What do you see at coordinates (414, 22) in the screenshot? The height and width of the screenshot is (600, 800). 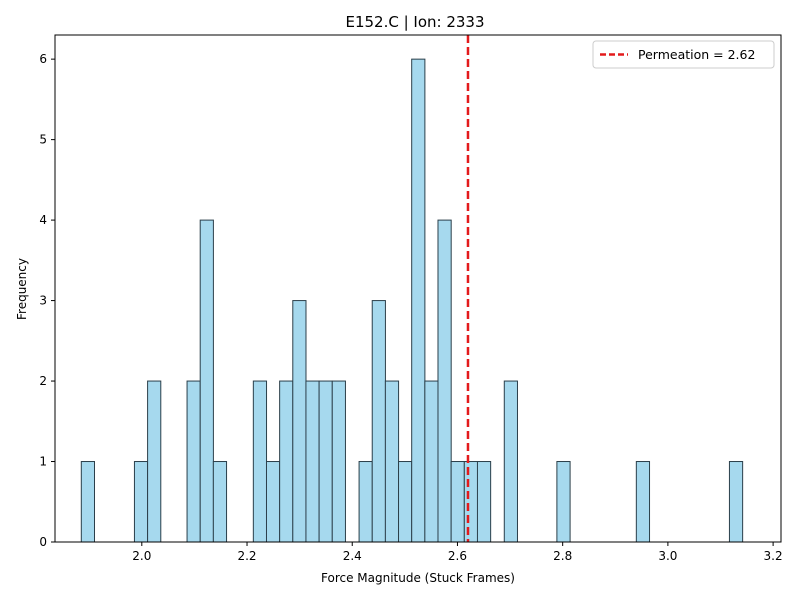 I see `chart-title: E152.C | Ion: 2333` at bounding box center [414, 22].